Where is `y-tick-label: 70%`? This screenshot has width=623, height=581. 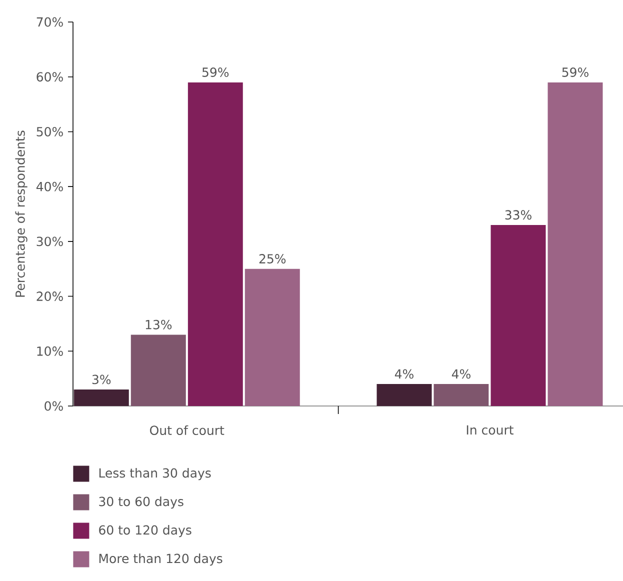 y-tick-label: 70% is located at coordinates (49, 22).